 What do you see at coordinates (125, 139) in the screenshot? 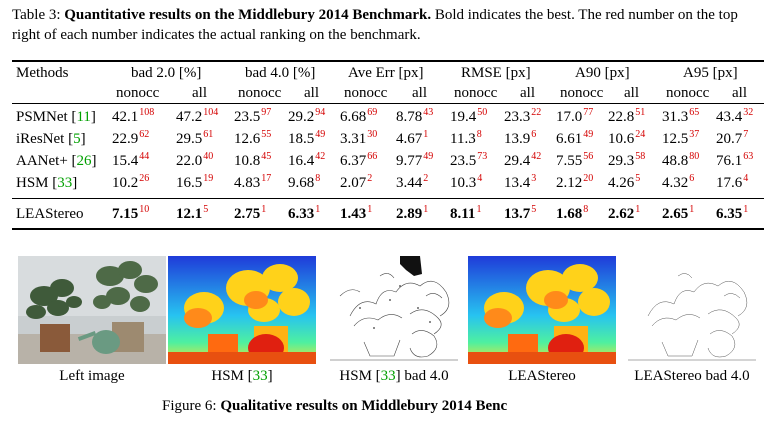
I see `cell-value: 22.9` at bounding box center [125, 139].